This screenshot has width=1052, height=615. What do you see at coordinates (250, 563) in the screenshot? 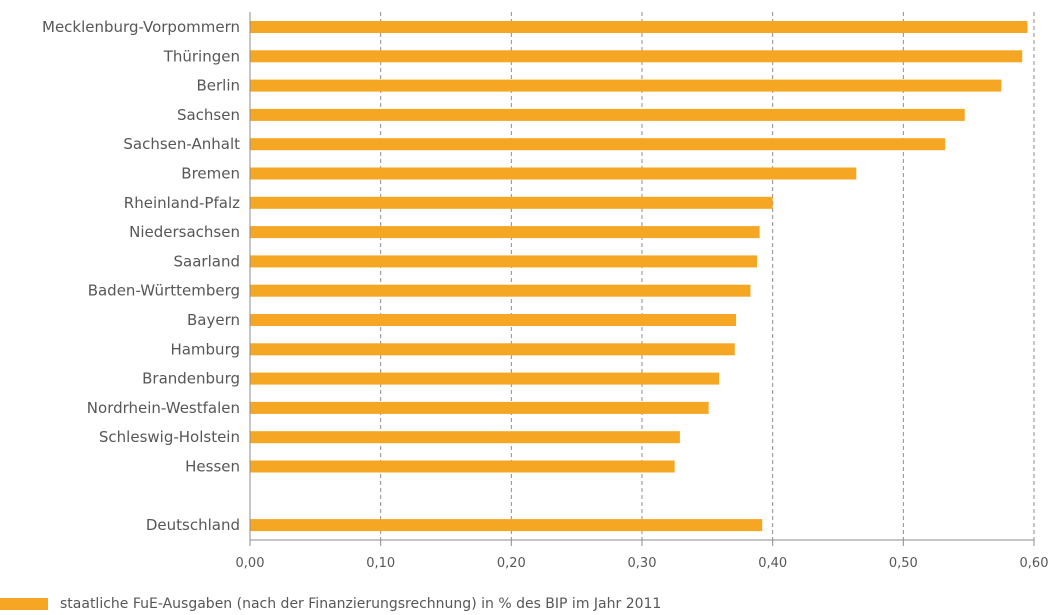
I see `x-tick-label: 0,00` at bounding box center [250, 563].